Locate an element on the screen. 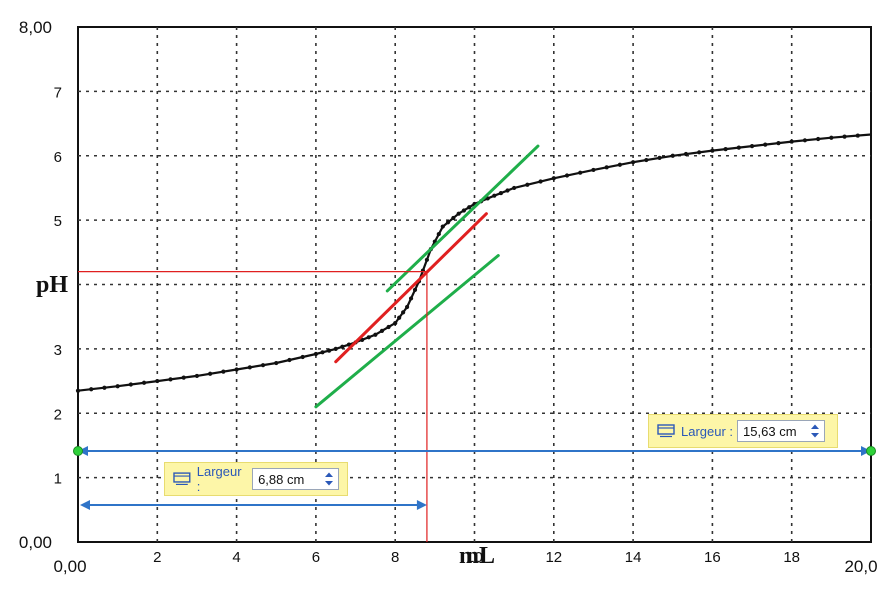 This screenshot has width=894, height=608. measure-arrows is located at coordinates (474, 478).